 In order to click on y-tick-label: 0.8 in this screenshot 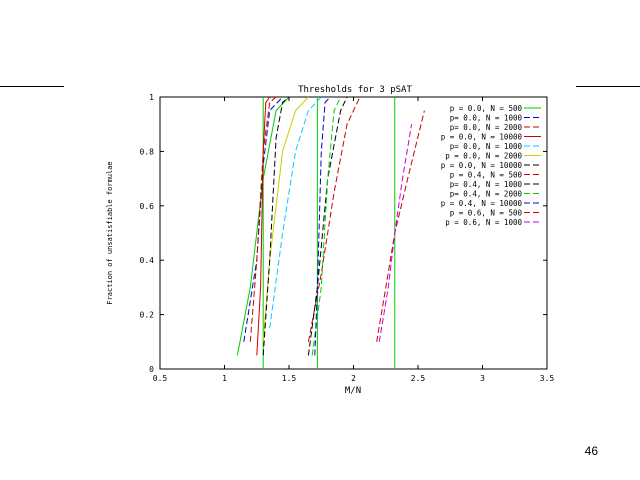, I will do `click(147, 151)`.